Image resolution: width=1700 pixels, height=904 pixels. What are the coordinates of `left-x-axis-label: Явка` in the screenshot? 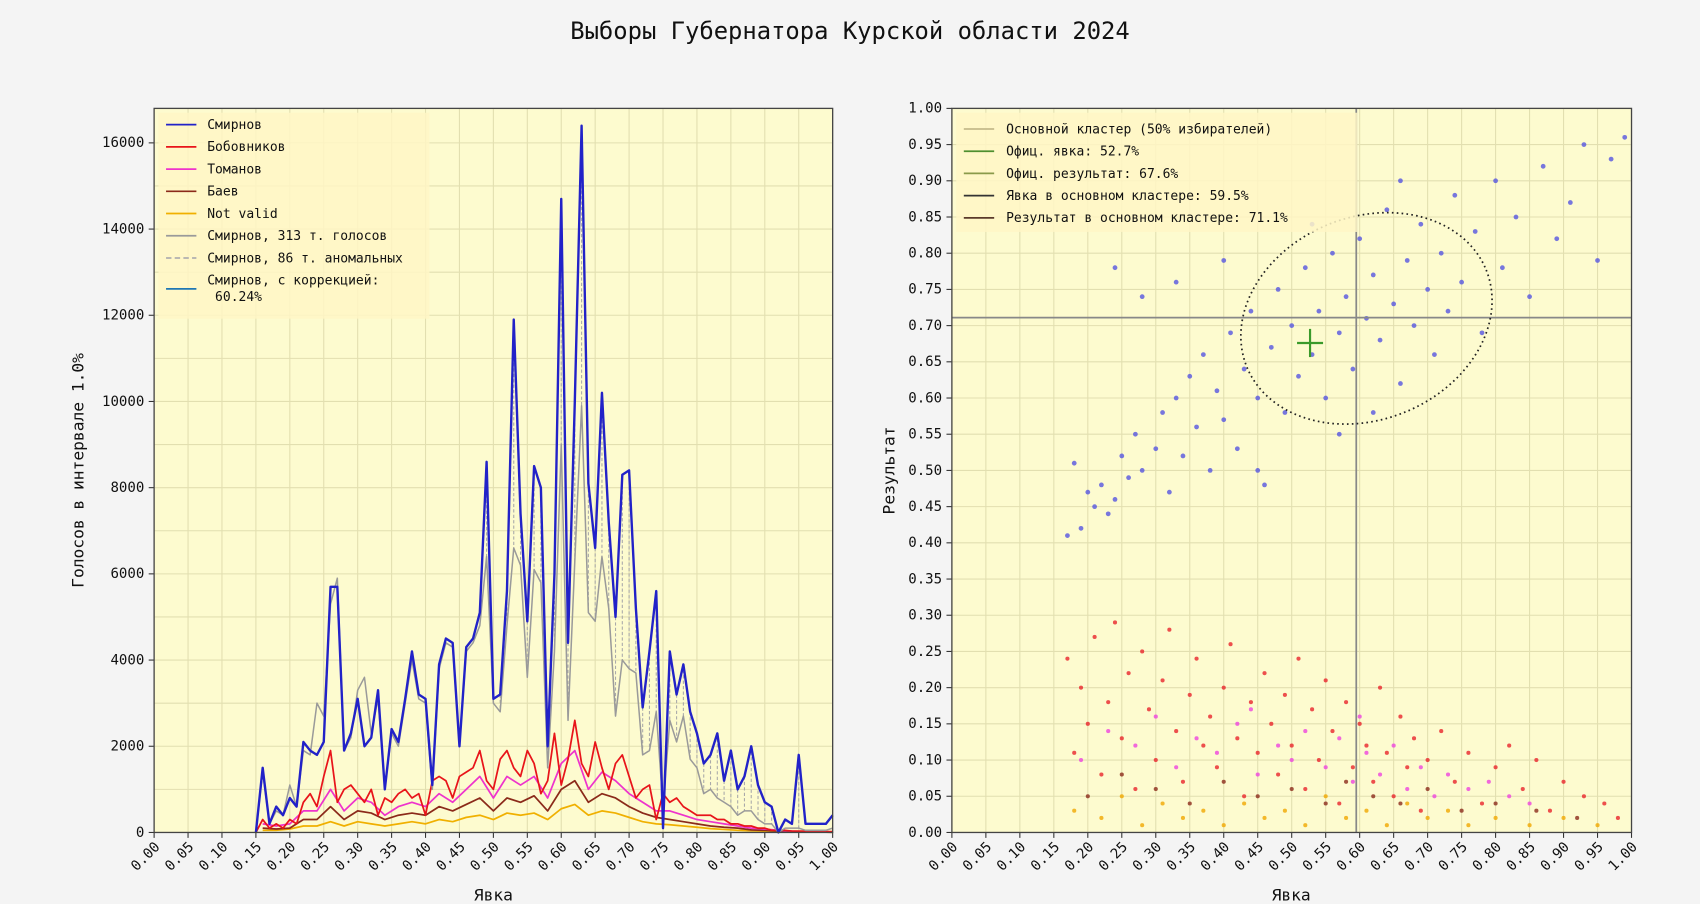 It's located at (493, 895).